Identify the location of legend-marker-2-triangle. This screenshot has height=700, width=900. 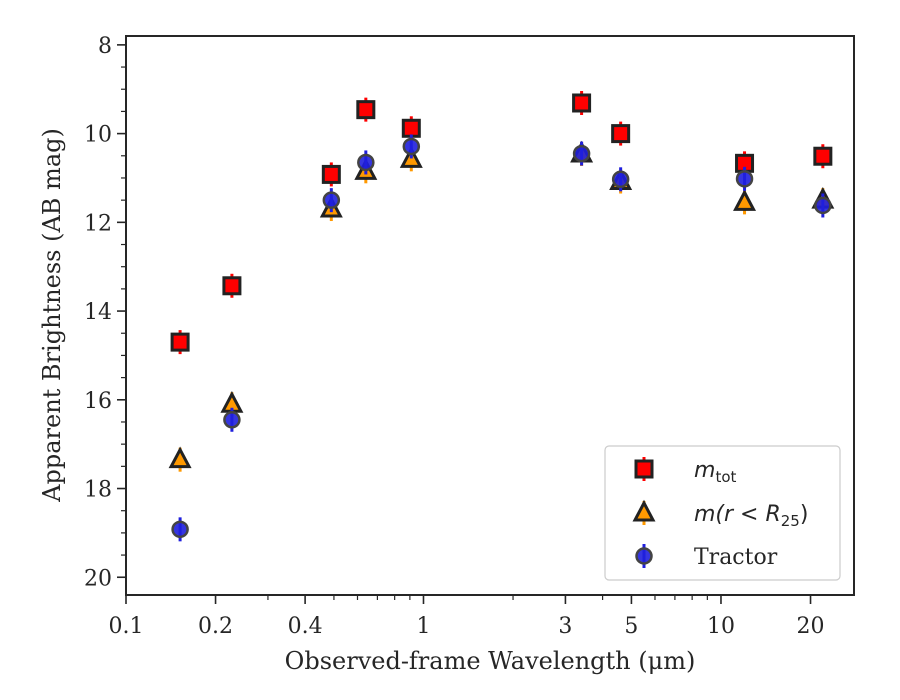
(644, 510).